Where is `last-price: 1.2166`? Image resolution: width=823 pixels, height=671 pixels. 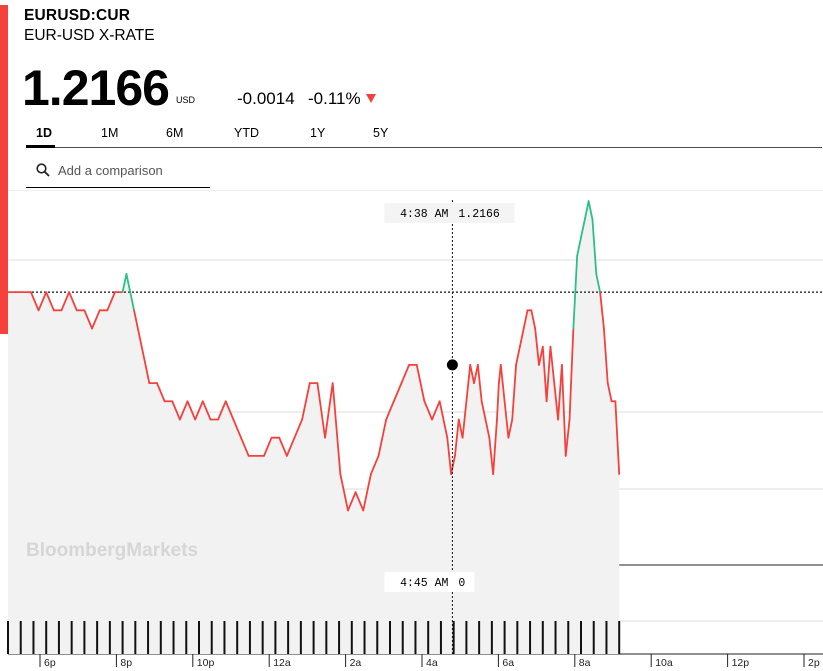
last-price: 1.2166 is located at coordinates (96, 88).